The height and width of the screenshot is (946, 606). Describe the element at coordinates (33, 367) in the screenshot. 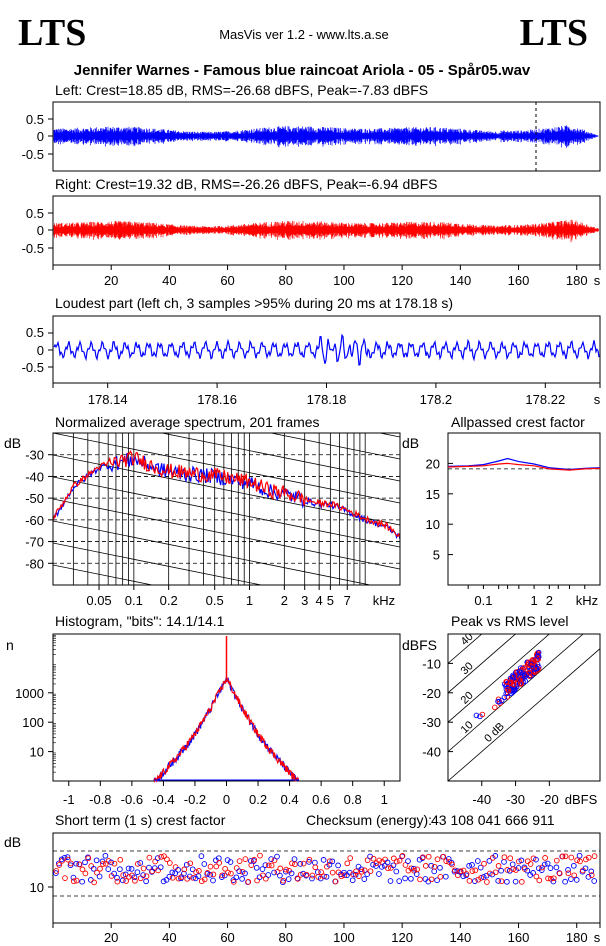

I see `loudest-ytick: -0.5` at that location.